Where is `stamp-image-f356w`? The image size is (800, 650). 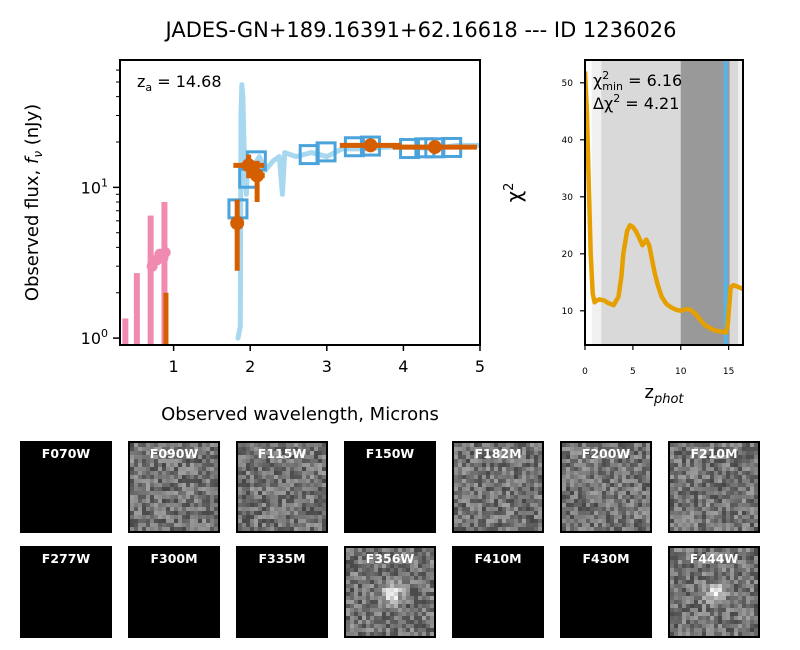 stamp-image-f356w is located at coordinates (390, 592).